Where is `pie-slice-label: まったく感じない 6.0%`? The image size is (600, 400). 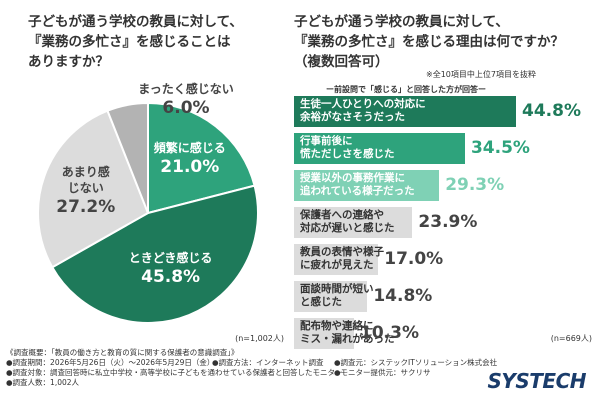 pie-slice-label: まったく感じない 6.0% is located at coordinates (186, 100).